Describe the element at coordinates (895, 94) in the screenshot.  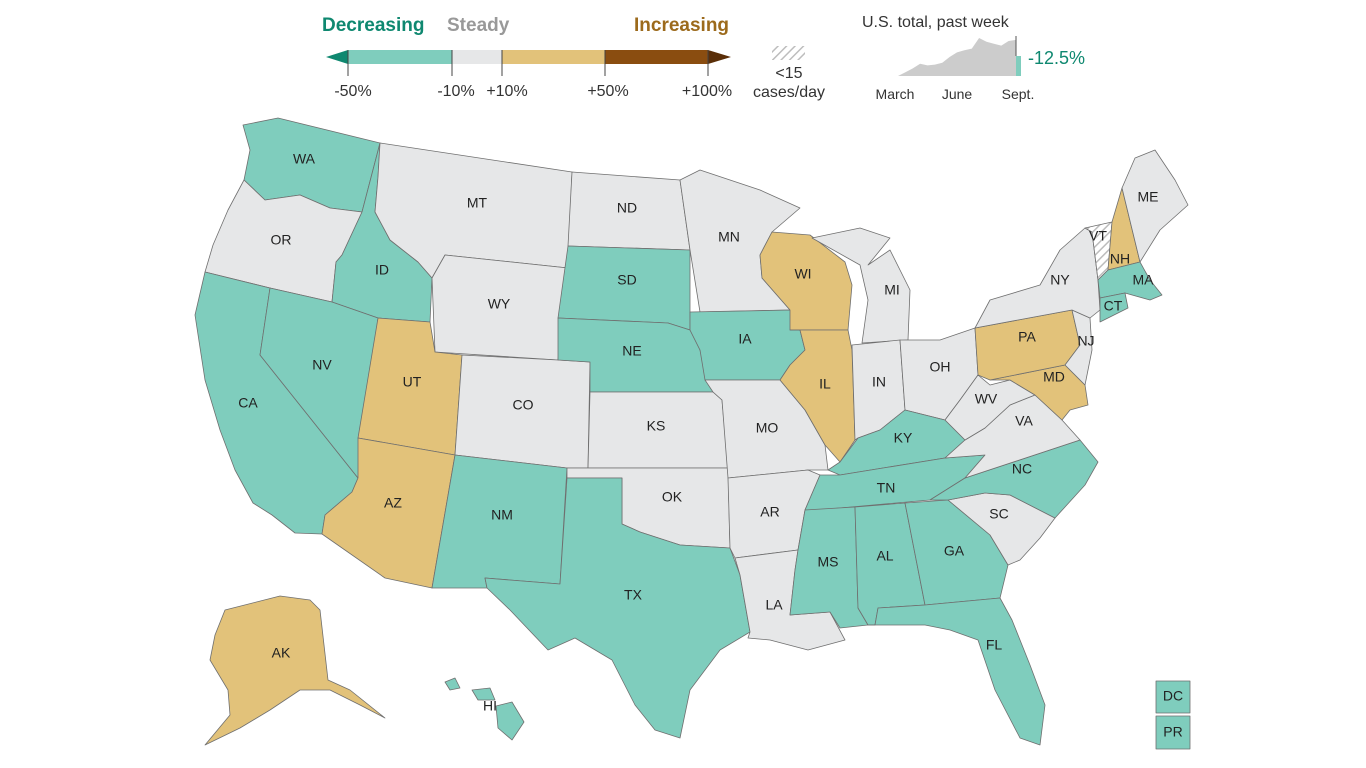
I see `sparkline-x-label: March` at that location.